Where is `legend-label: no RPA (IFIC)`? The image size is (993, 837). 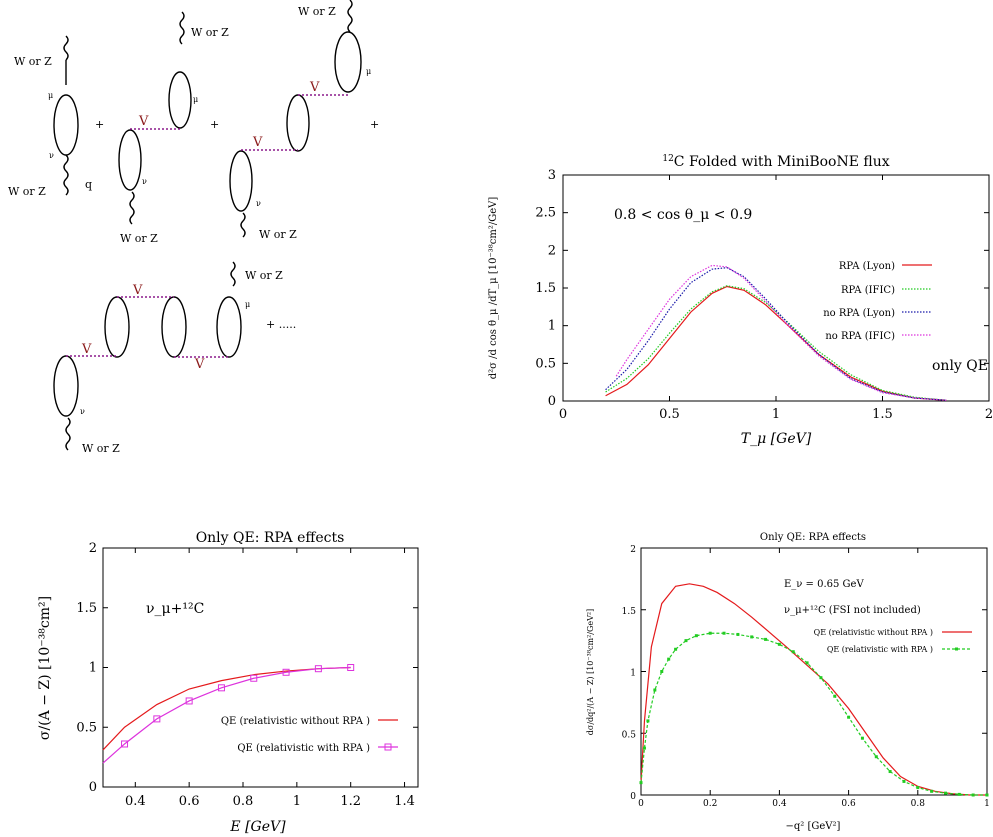 legend-label: no RPA (IFIC) is located at coordinates (860, 336).